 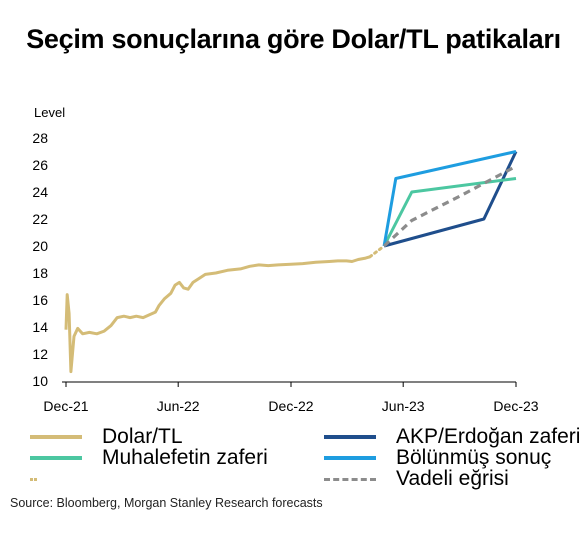 I want to click on legend-item-1: AKP/Erdoğan zaferi, so click(x=452, y=436).